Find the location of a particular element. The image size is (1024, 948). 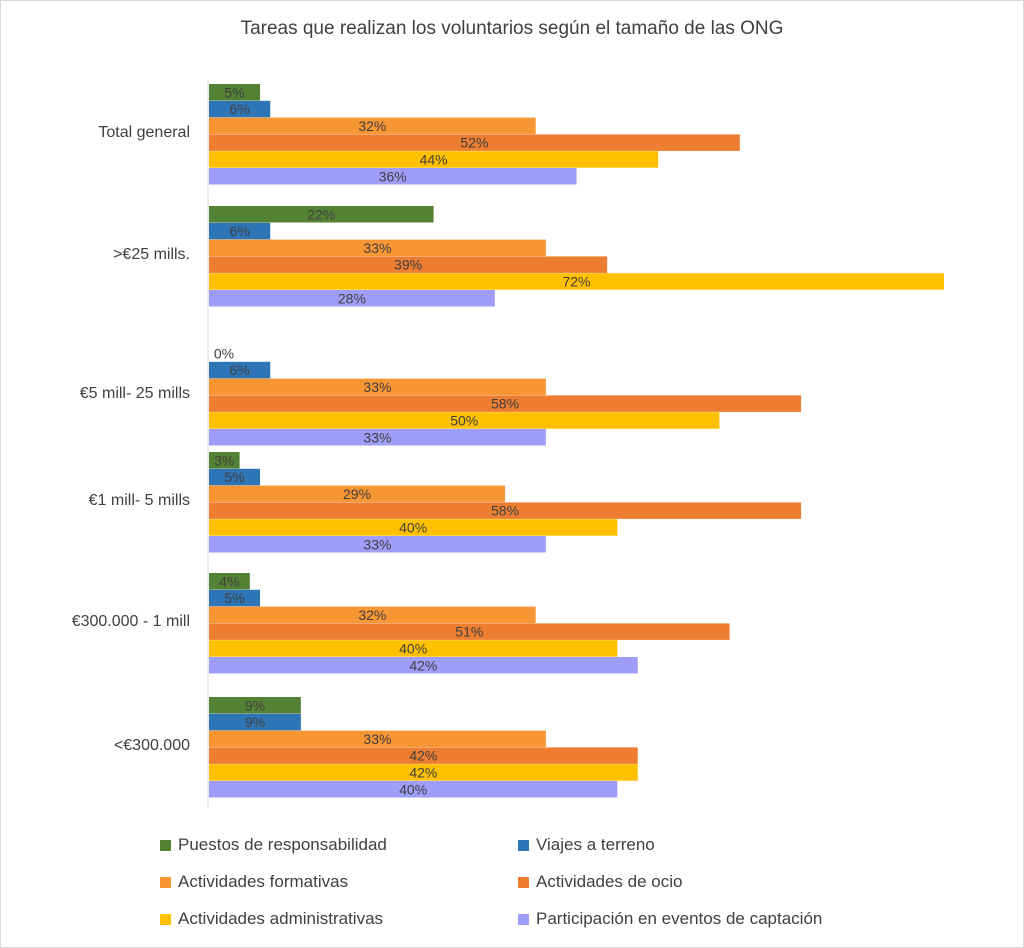

legend-label: Actividades formativas is located at coordinates (263, 881).